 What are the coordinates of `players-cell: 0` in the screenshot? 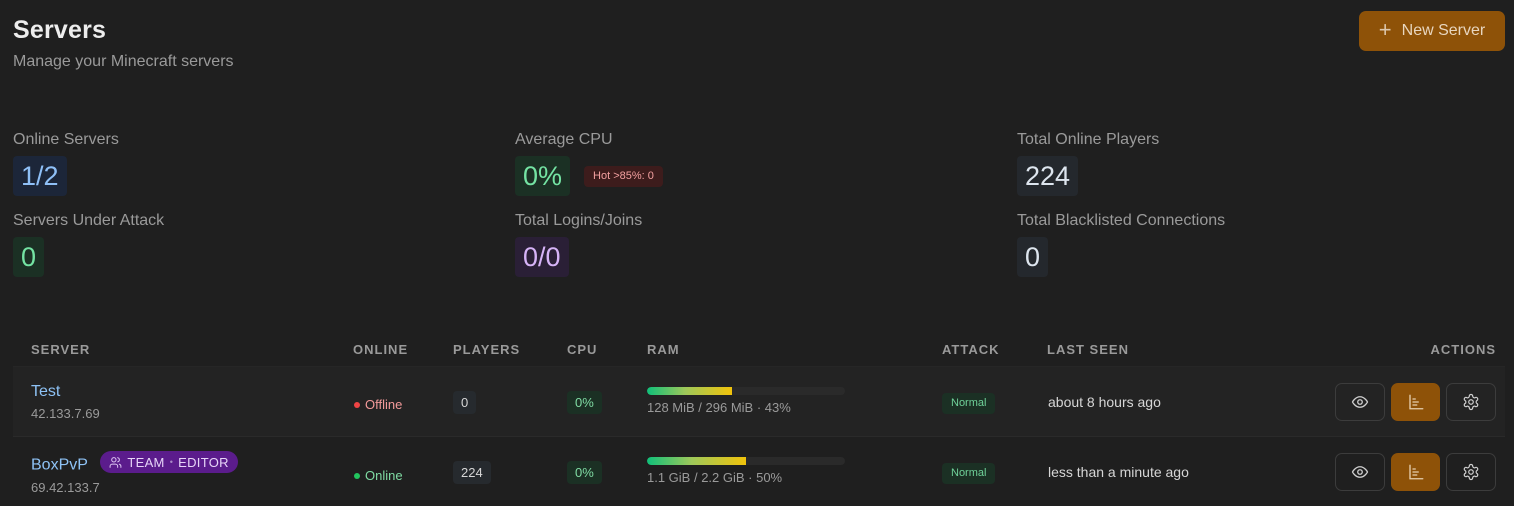 It's located at (465, 402).